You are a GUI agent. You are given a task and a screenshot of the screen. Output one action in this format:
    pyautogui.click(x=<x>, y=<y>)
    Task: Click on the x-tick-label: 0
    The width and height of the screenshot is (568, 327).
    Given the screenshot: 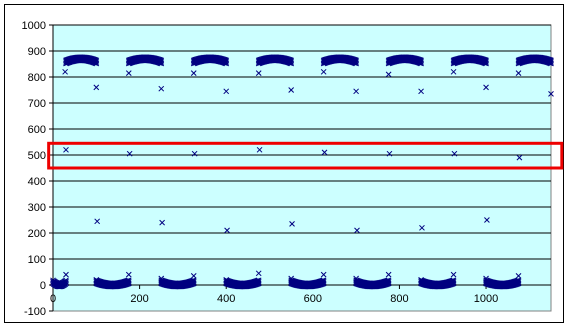 What is the action you would take?
    pyautogui.click(x=53, y=299)
    